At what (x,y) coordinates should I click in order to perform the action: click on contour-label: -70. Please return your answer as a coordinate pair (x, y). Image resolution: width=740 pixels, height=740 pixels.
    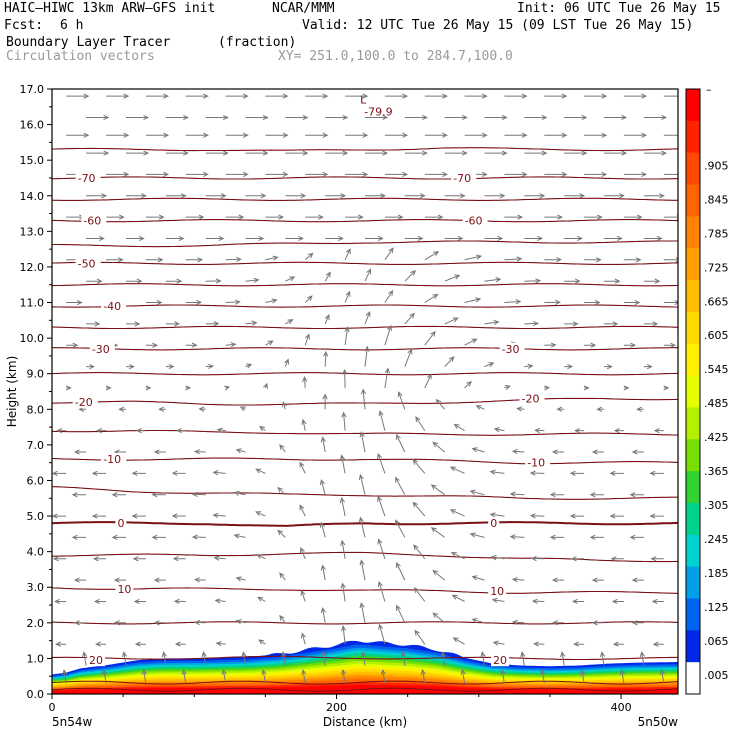
    Looking at the image, I should click on (87, 178).